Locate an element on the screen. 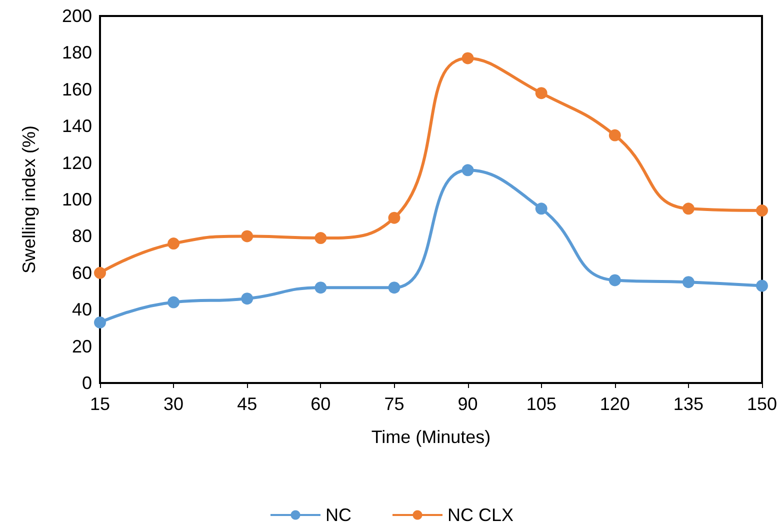 The image size is (783, 529). y-tick-label: 200 is located at coordinates (77, 16).